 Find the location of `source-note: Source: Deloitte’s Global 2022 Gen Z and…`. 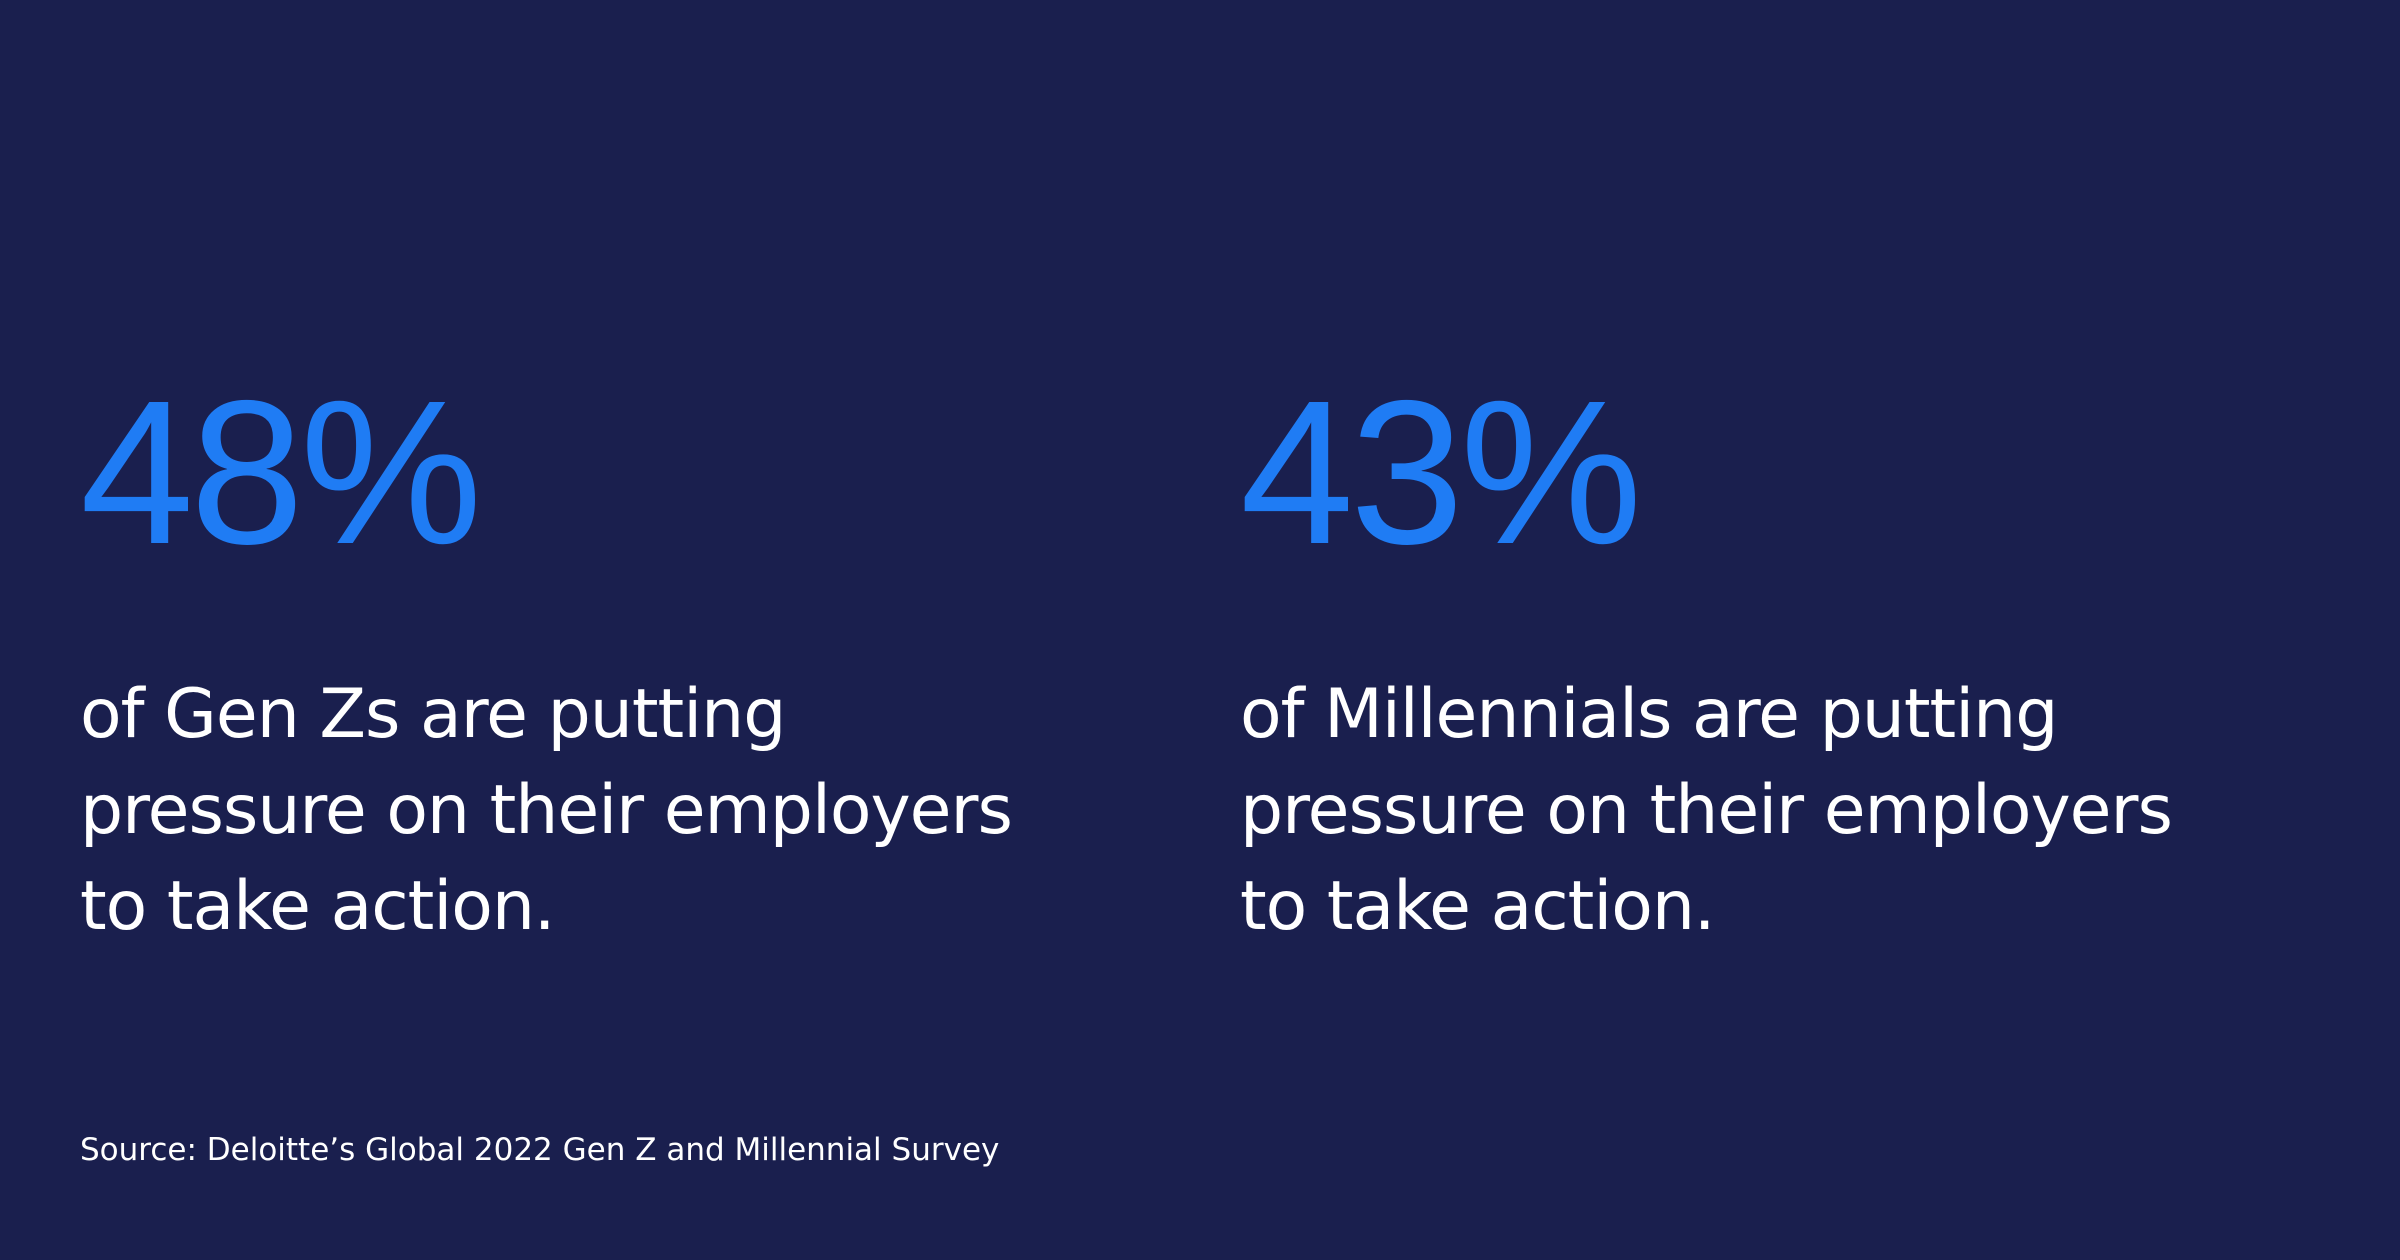

source-note: Source: Deloitte’s Global 2022 Gen Z and… is located at coordinates (540, 1150).